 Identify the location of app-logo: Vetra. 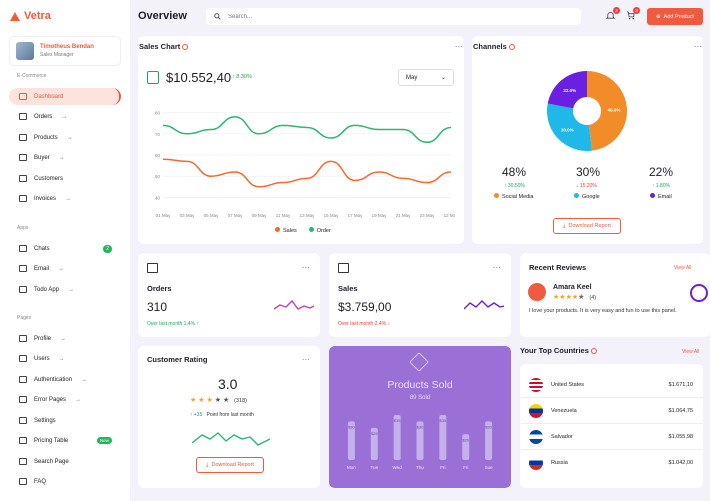
(30, 16).